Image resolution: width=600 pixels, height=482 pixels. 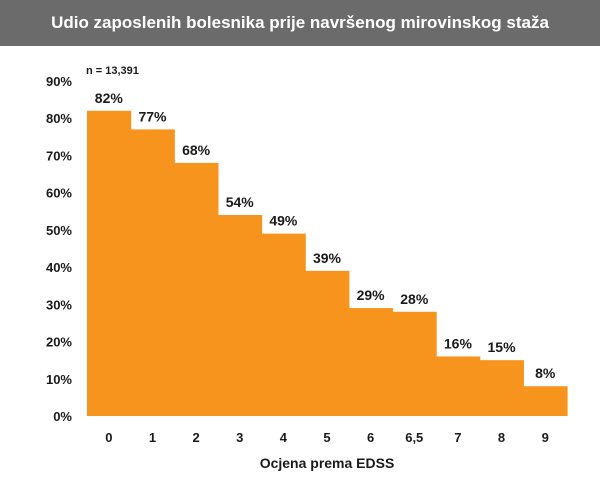 I want to click on x-tick-label: 6,5, so click(x=414, y=437).